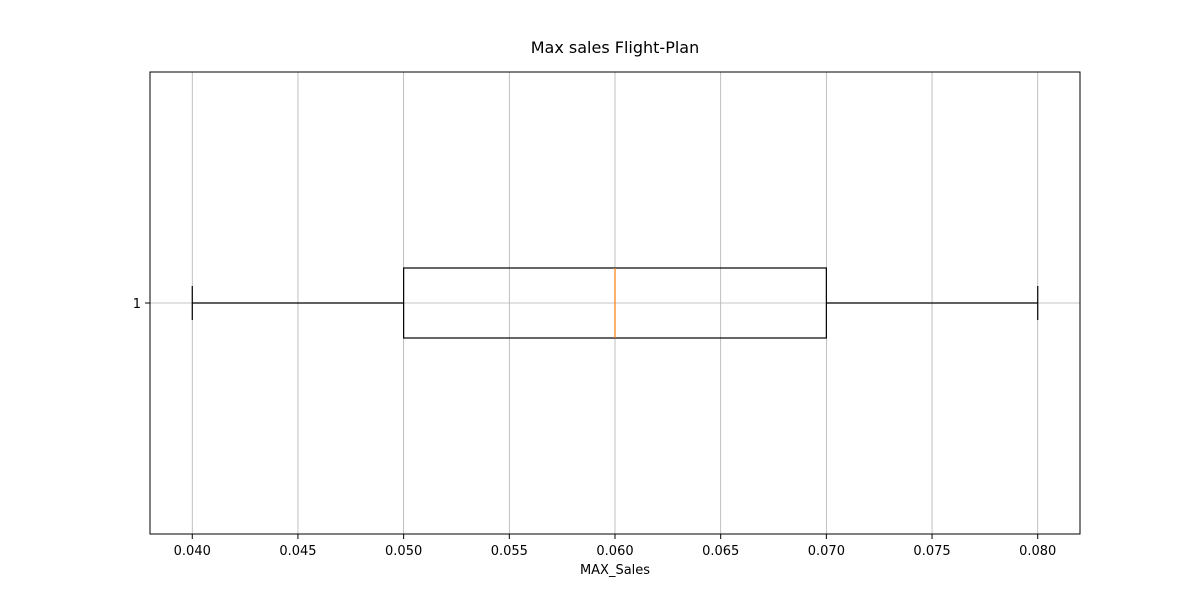  Describe the element at coordinates (720, 551) in the screenshot. I see `x-tick-label: 0.065` at that location.